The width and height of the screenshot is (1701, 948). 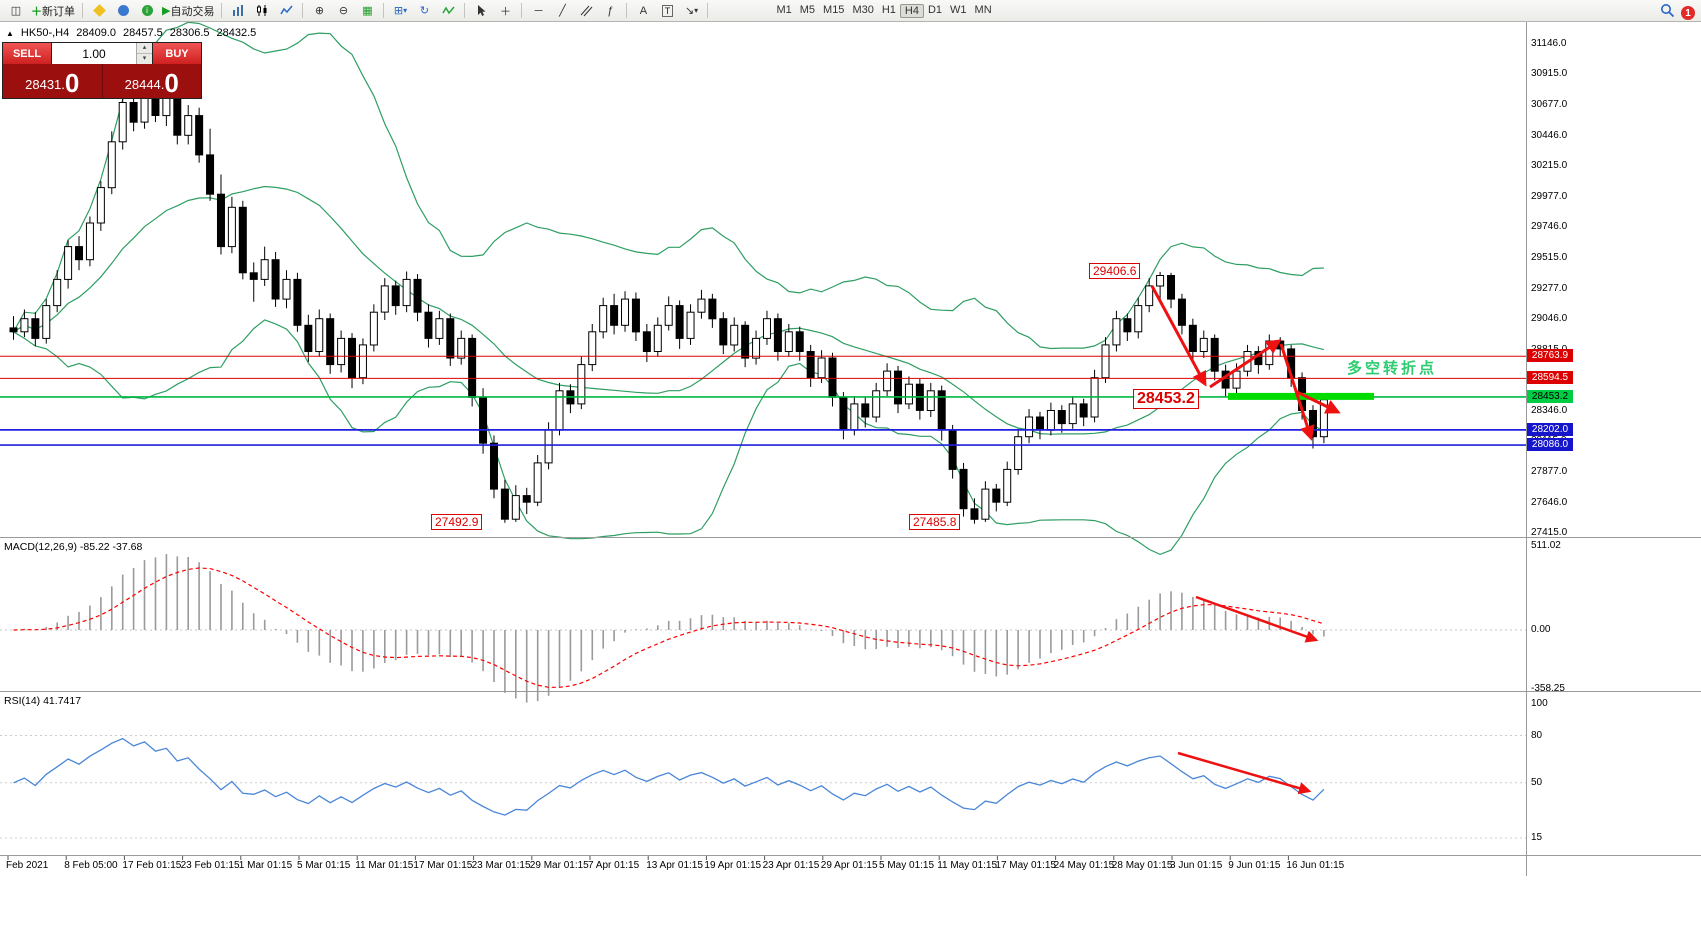 What do you see at coordinates (400, 11) in the screenshot?
I see `new-chart-icon: ⊞ ▾` at bounding box center [400, 11].